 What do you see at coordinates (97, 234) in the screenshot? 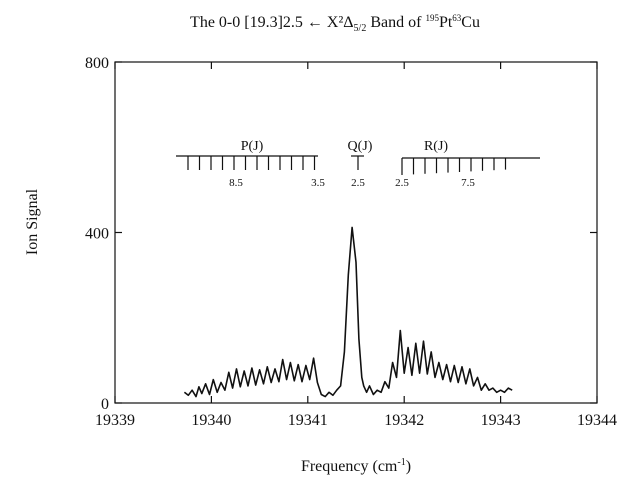
I see `y-tick-label-400: 400` at bounding box center [97, 234].